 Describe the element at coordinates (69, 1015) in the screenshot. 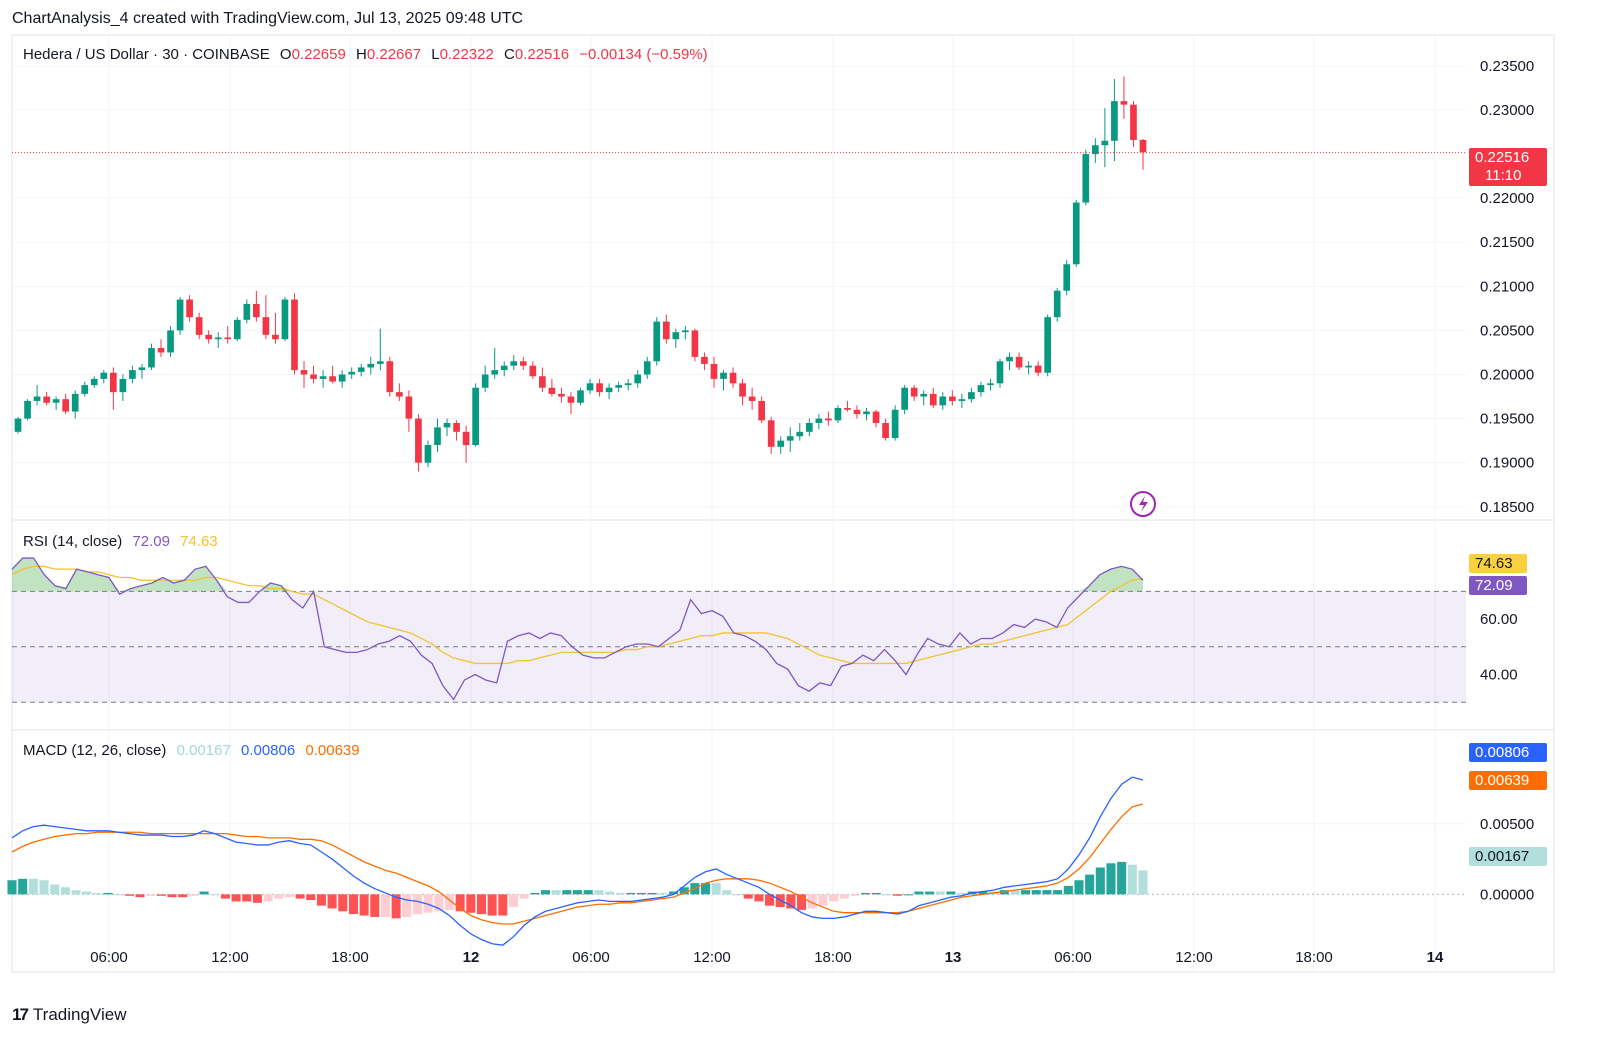

I see `tradingview-logo: 17 TradingView` at that location.